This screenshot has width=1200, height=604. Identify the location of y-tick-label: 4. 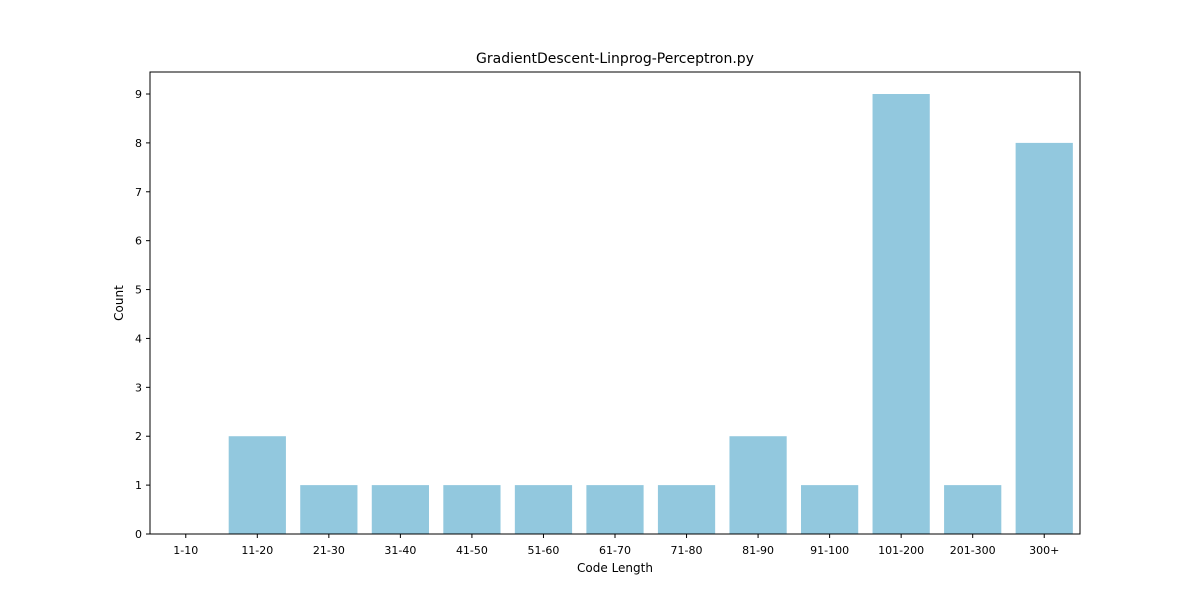
(138, 338).